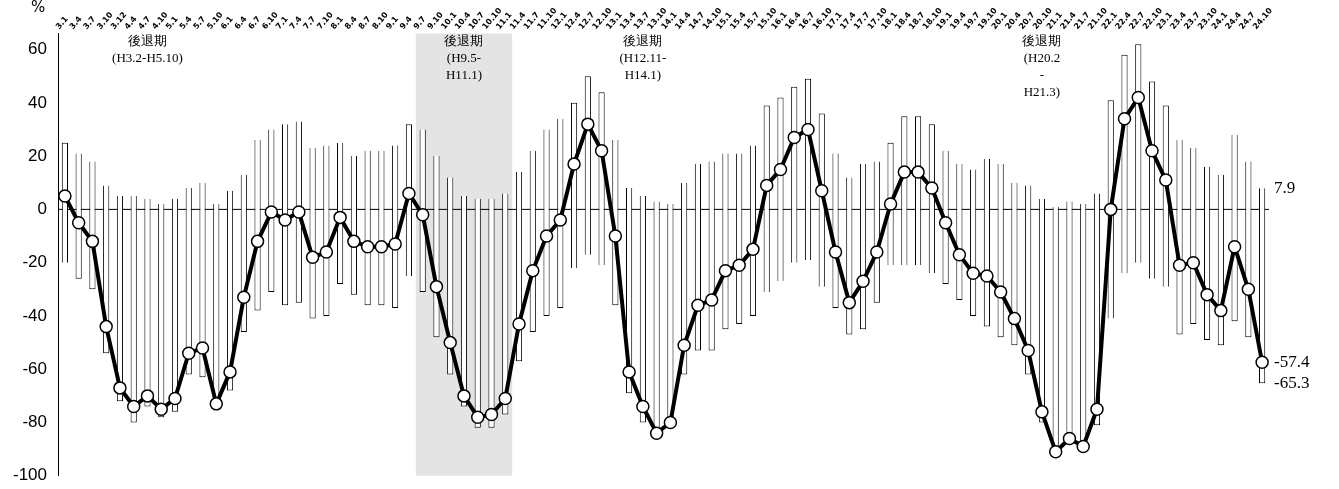 The width and height of the screenshot is (1339, 489). Describe the element at coordinates (1042, 66) in the screenshot. I see `annotation: 後退期 (H20.2 - H21.3)` at that location.